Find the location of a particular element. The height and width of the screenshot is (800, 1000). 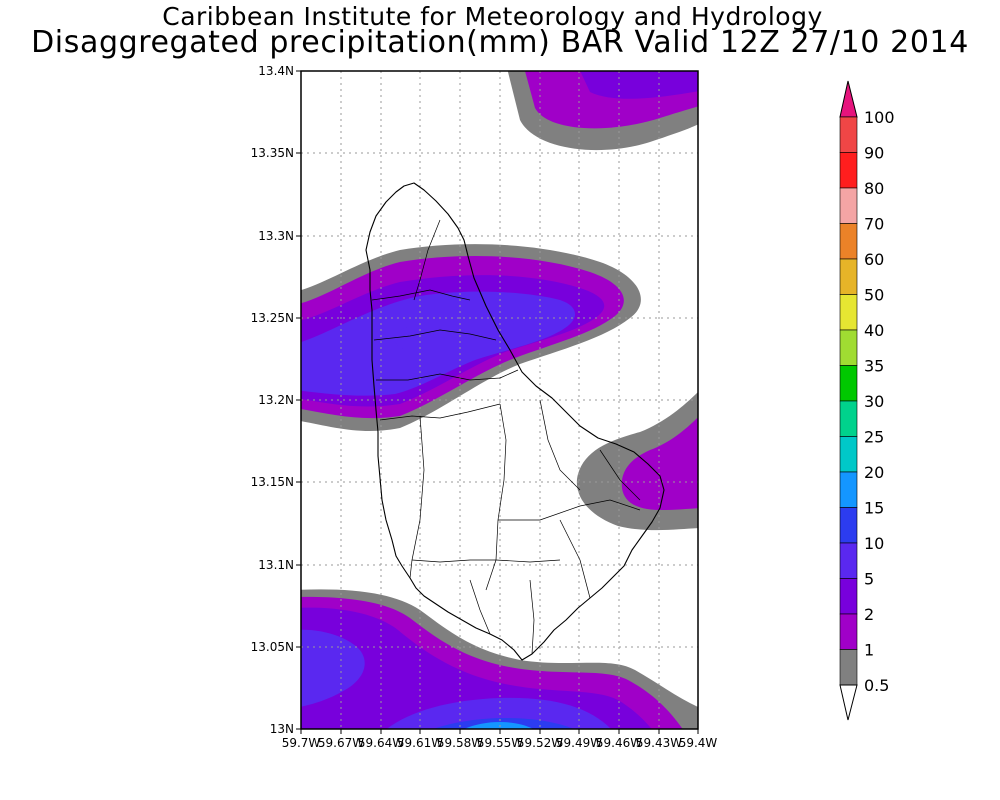

cb-label-20: 20 is located at coordinates (874, 472).